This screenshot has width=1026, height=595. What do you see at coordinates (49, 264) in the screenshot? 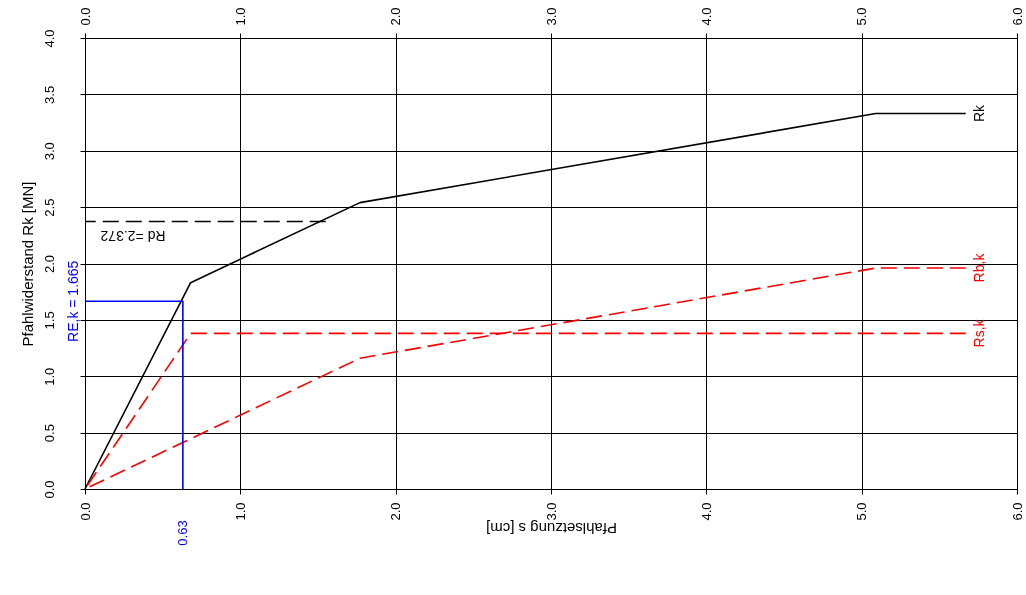
I see `y-tick-label: 2.0` at bounding box center [49, 264].